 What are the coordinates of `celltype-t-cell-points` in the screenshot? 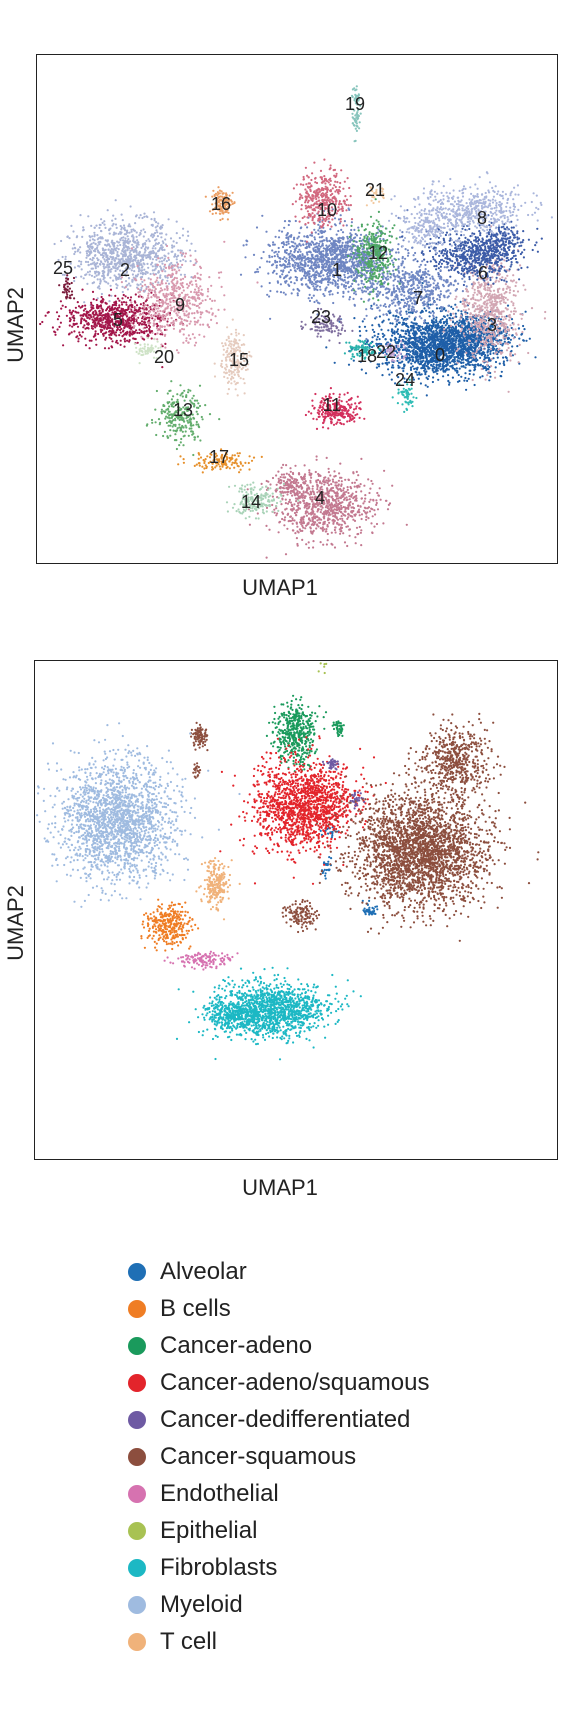 It's located at (218, 889).